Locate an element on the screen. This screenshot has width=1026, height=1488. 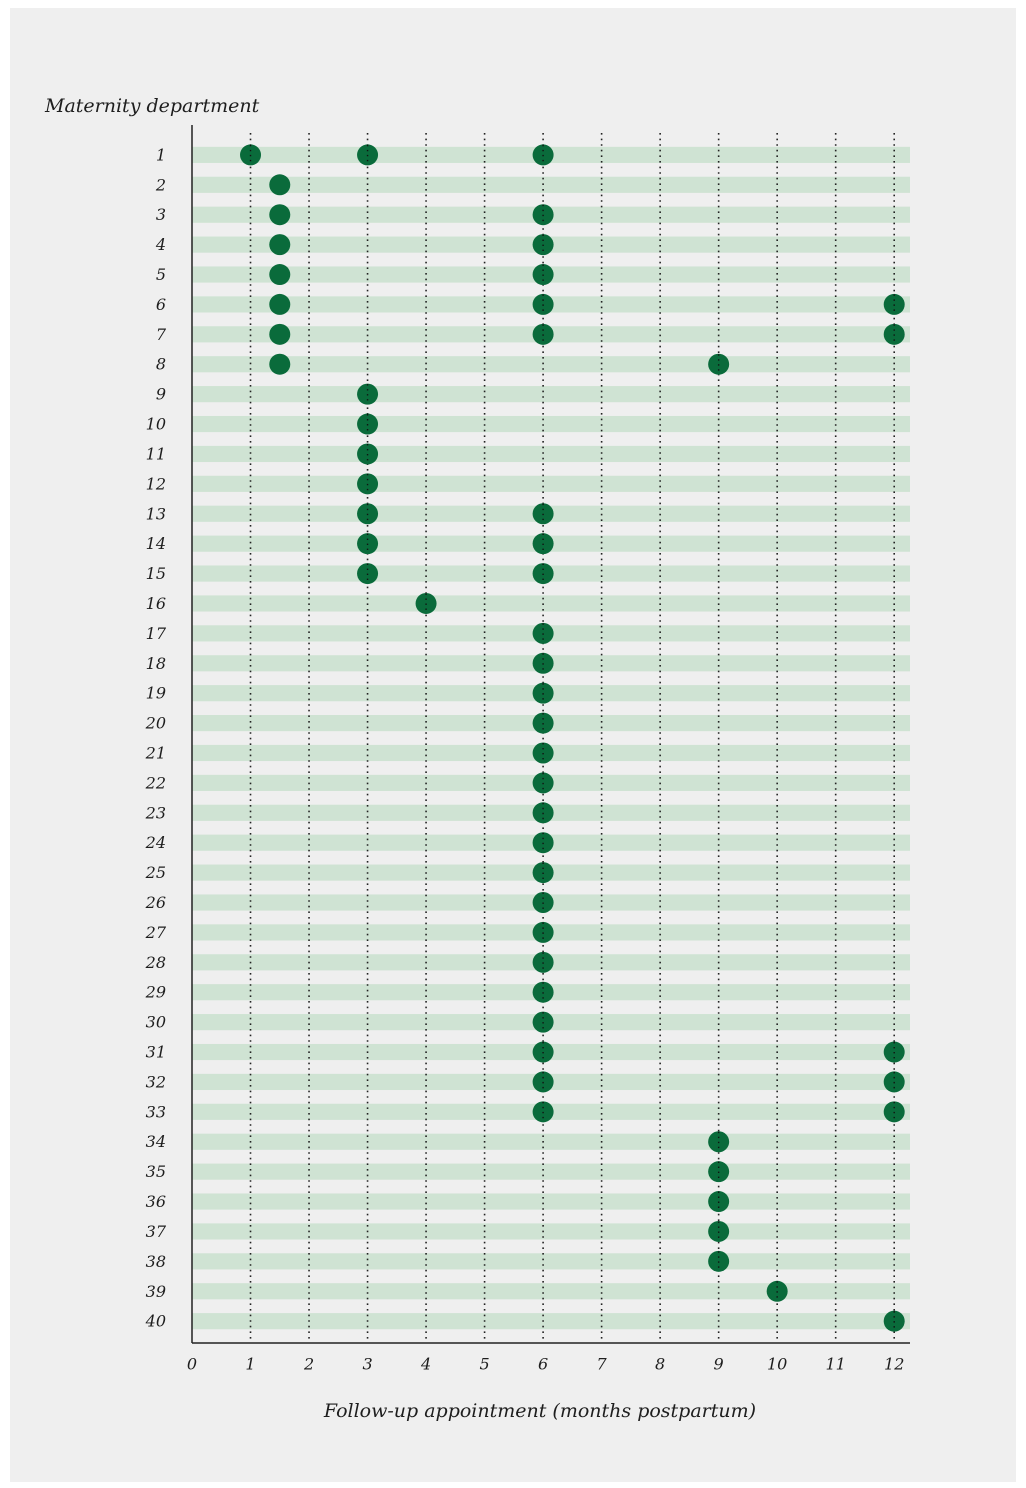
y-tick-label: 29 is located at coordinates (155, 992).